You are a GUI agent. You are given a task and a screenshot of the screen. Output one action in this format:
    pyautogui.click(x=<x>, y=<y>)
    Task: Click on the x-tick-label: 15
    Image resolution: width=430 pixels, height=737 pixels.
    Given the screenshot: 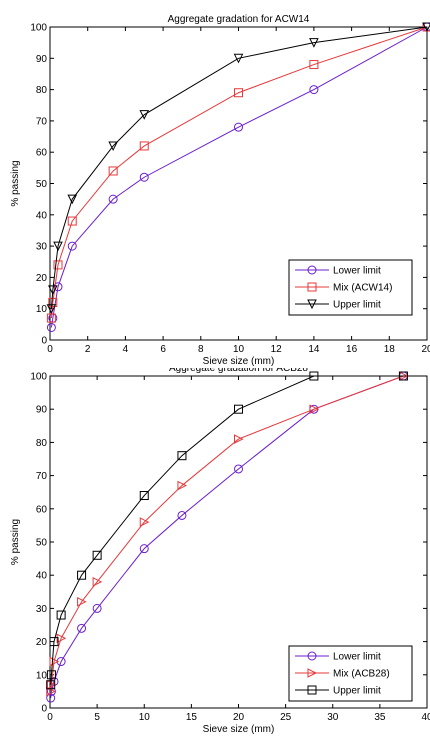 What is the action you would take?
    pyautogui.click(x=192, y=717)
    